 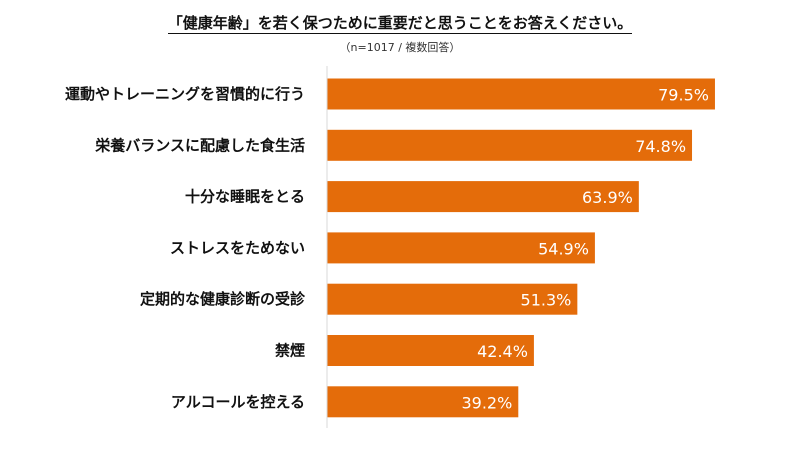 What do you see at coordinates (237, 248) in the screenshot?
I see `category-label-4: ストレスをためない` at bounding box center [237, 248].